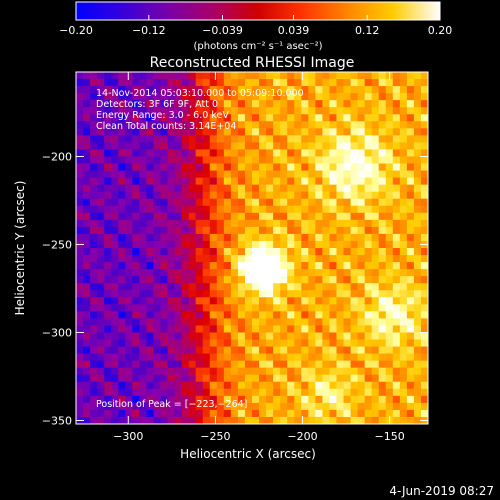 This screenshot has height=500, width=500. What do you see at coordinates (20, 248) in the screenshot?
I see `y-axis-label: Heliocentric Y (arcsec)` at bounding box center [20, 248].